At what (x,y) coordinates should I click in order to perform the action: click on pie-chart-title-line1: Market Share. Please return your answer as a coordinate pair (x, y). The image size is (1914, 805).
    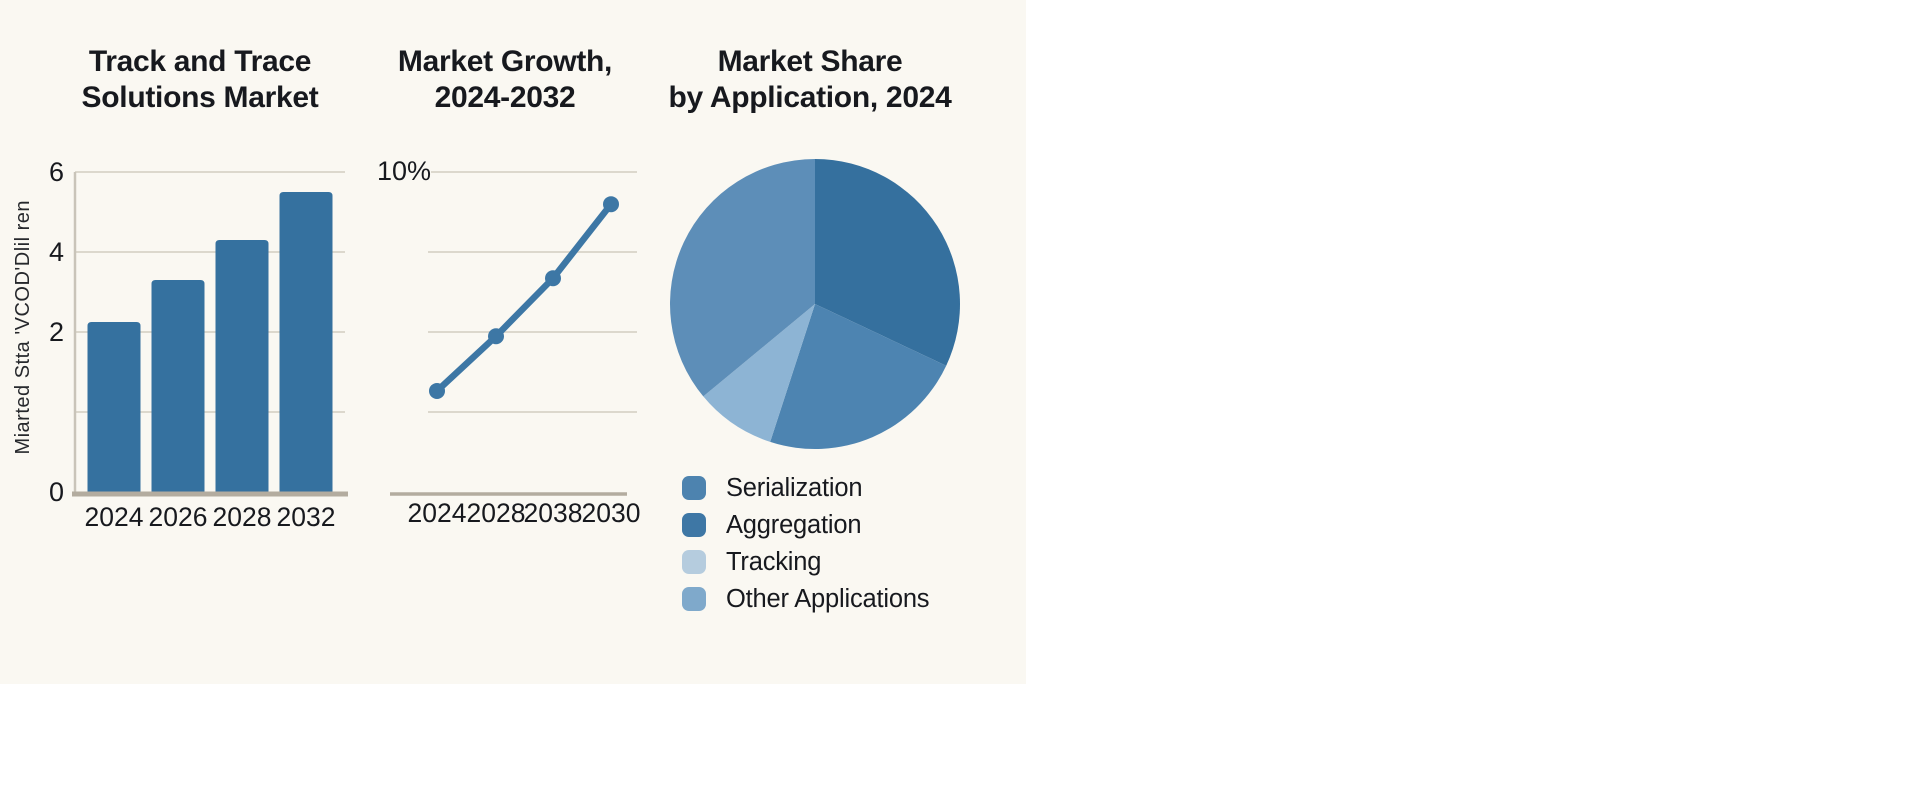
    Looking at the image, I should click on (810, 61).